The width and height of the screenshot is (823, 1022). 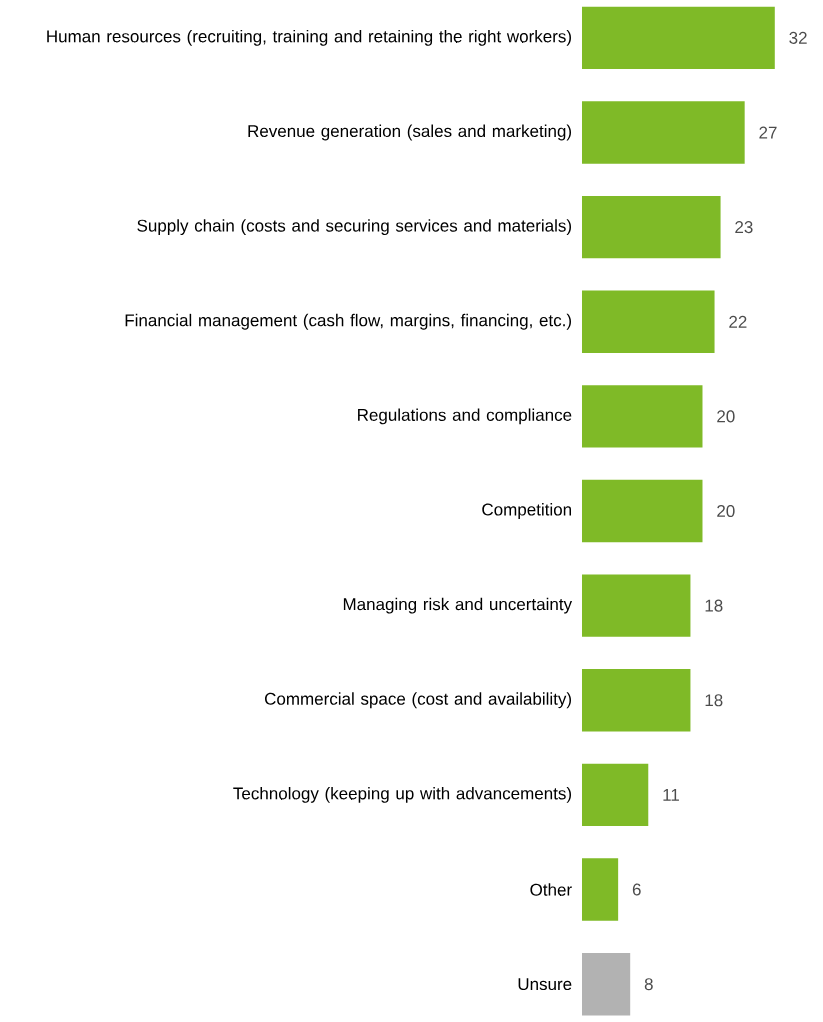 What do you see at coordinates (744, 227) in the screenshot?
I see `data-label: 23` at bounding box center [744, 227].